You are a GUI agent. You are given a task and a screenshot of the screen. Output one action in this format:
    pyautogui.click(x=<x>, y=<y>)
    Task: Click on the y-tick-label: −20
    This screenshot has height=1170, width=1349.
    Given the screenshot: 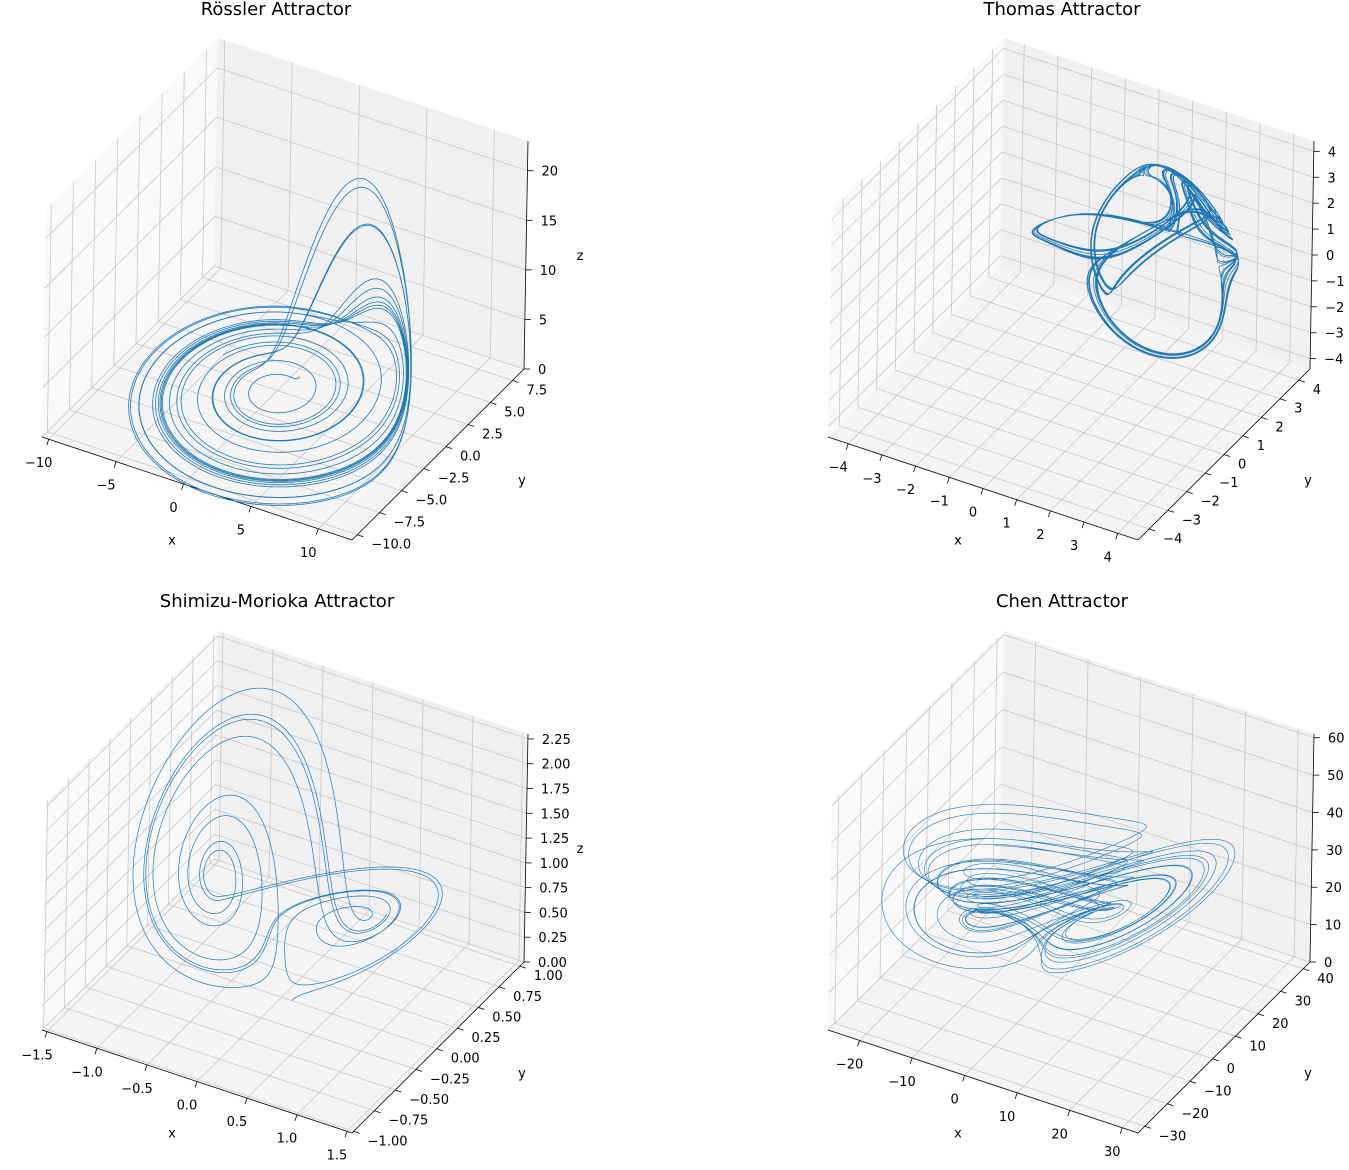 What is the action you would take?
    pyautogui.click(x=1194, y=1114)
    